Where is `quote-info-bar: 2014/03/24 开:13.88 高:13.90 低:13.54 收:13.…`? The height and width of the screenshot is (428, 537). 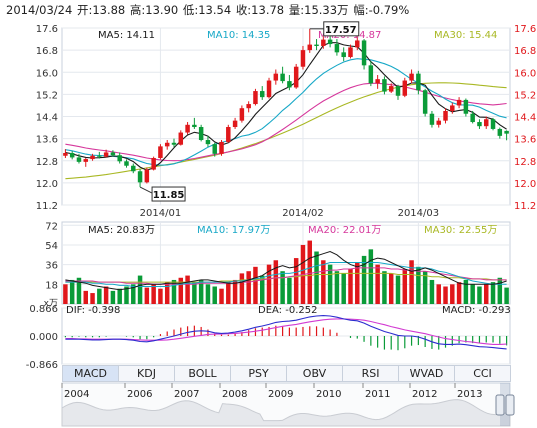 quote-info-bar: 2014/03/24 开:13.88 高:13.90 低:13.54 收:13.… is located at coordinates (208, 10).